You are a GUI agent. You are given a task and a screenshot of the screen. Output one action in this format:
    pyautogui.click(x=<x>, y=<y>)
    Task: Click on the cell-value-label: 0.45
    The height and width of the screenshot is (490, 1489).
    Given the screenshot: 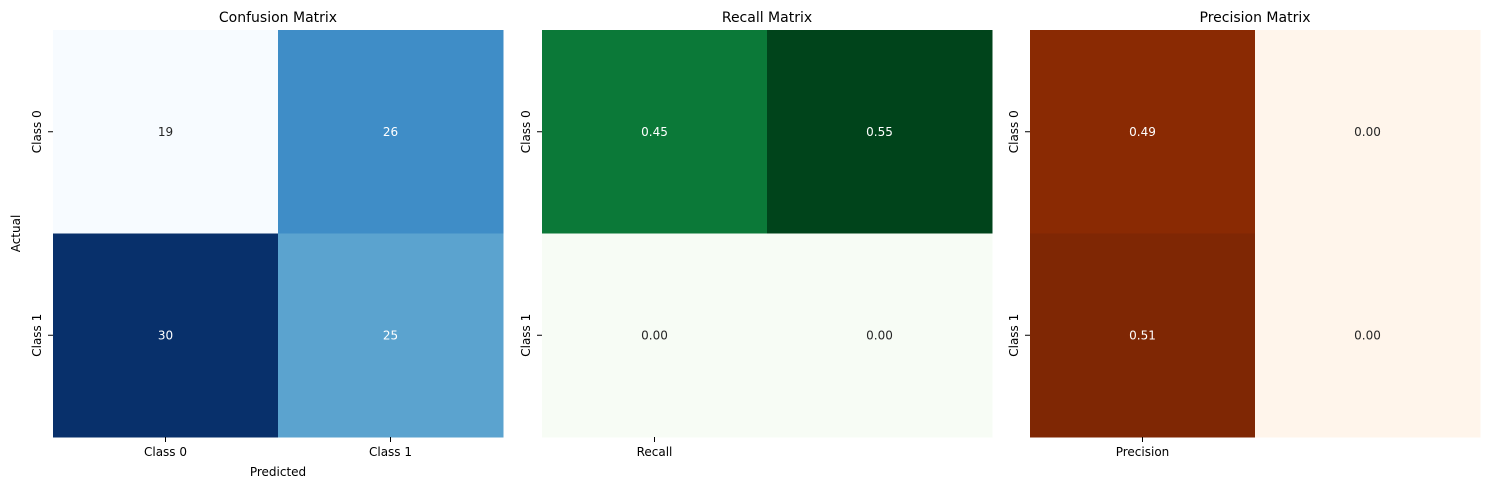 What is the action you would take?
    pyautogui.click(x=654, y=132)
    